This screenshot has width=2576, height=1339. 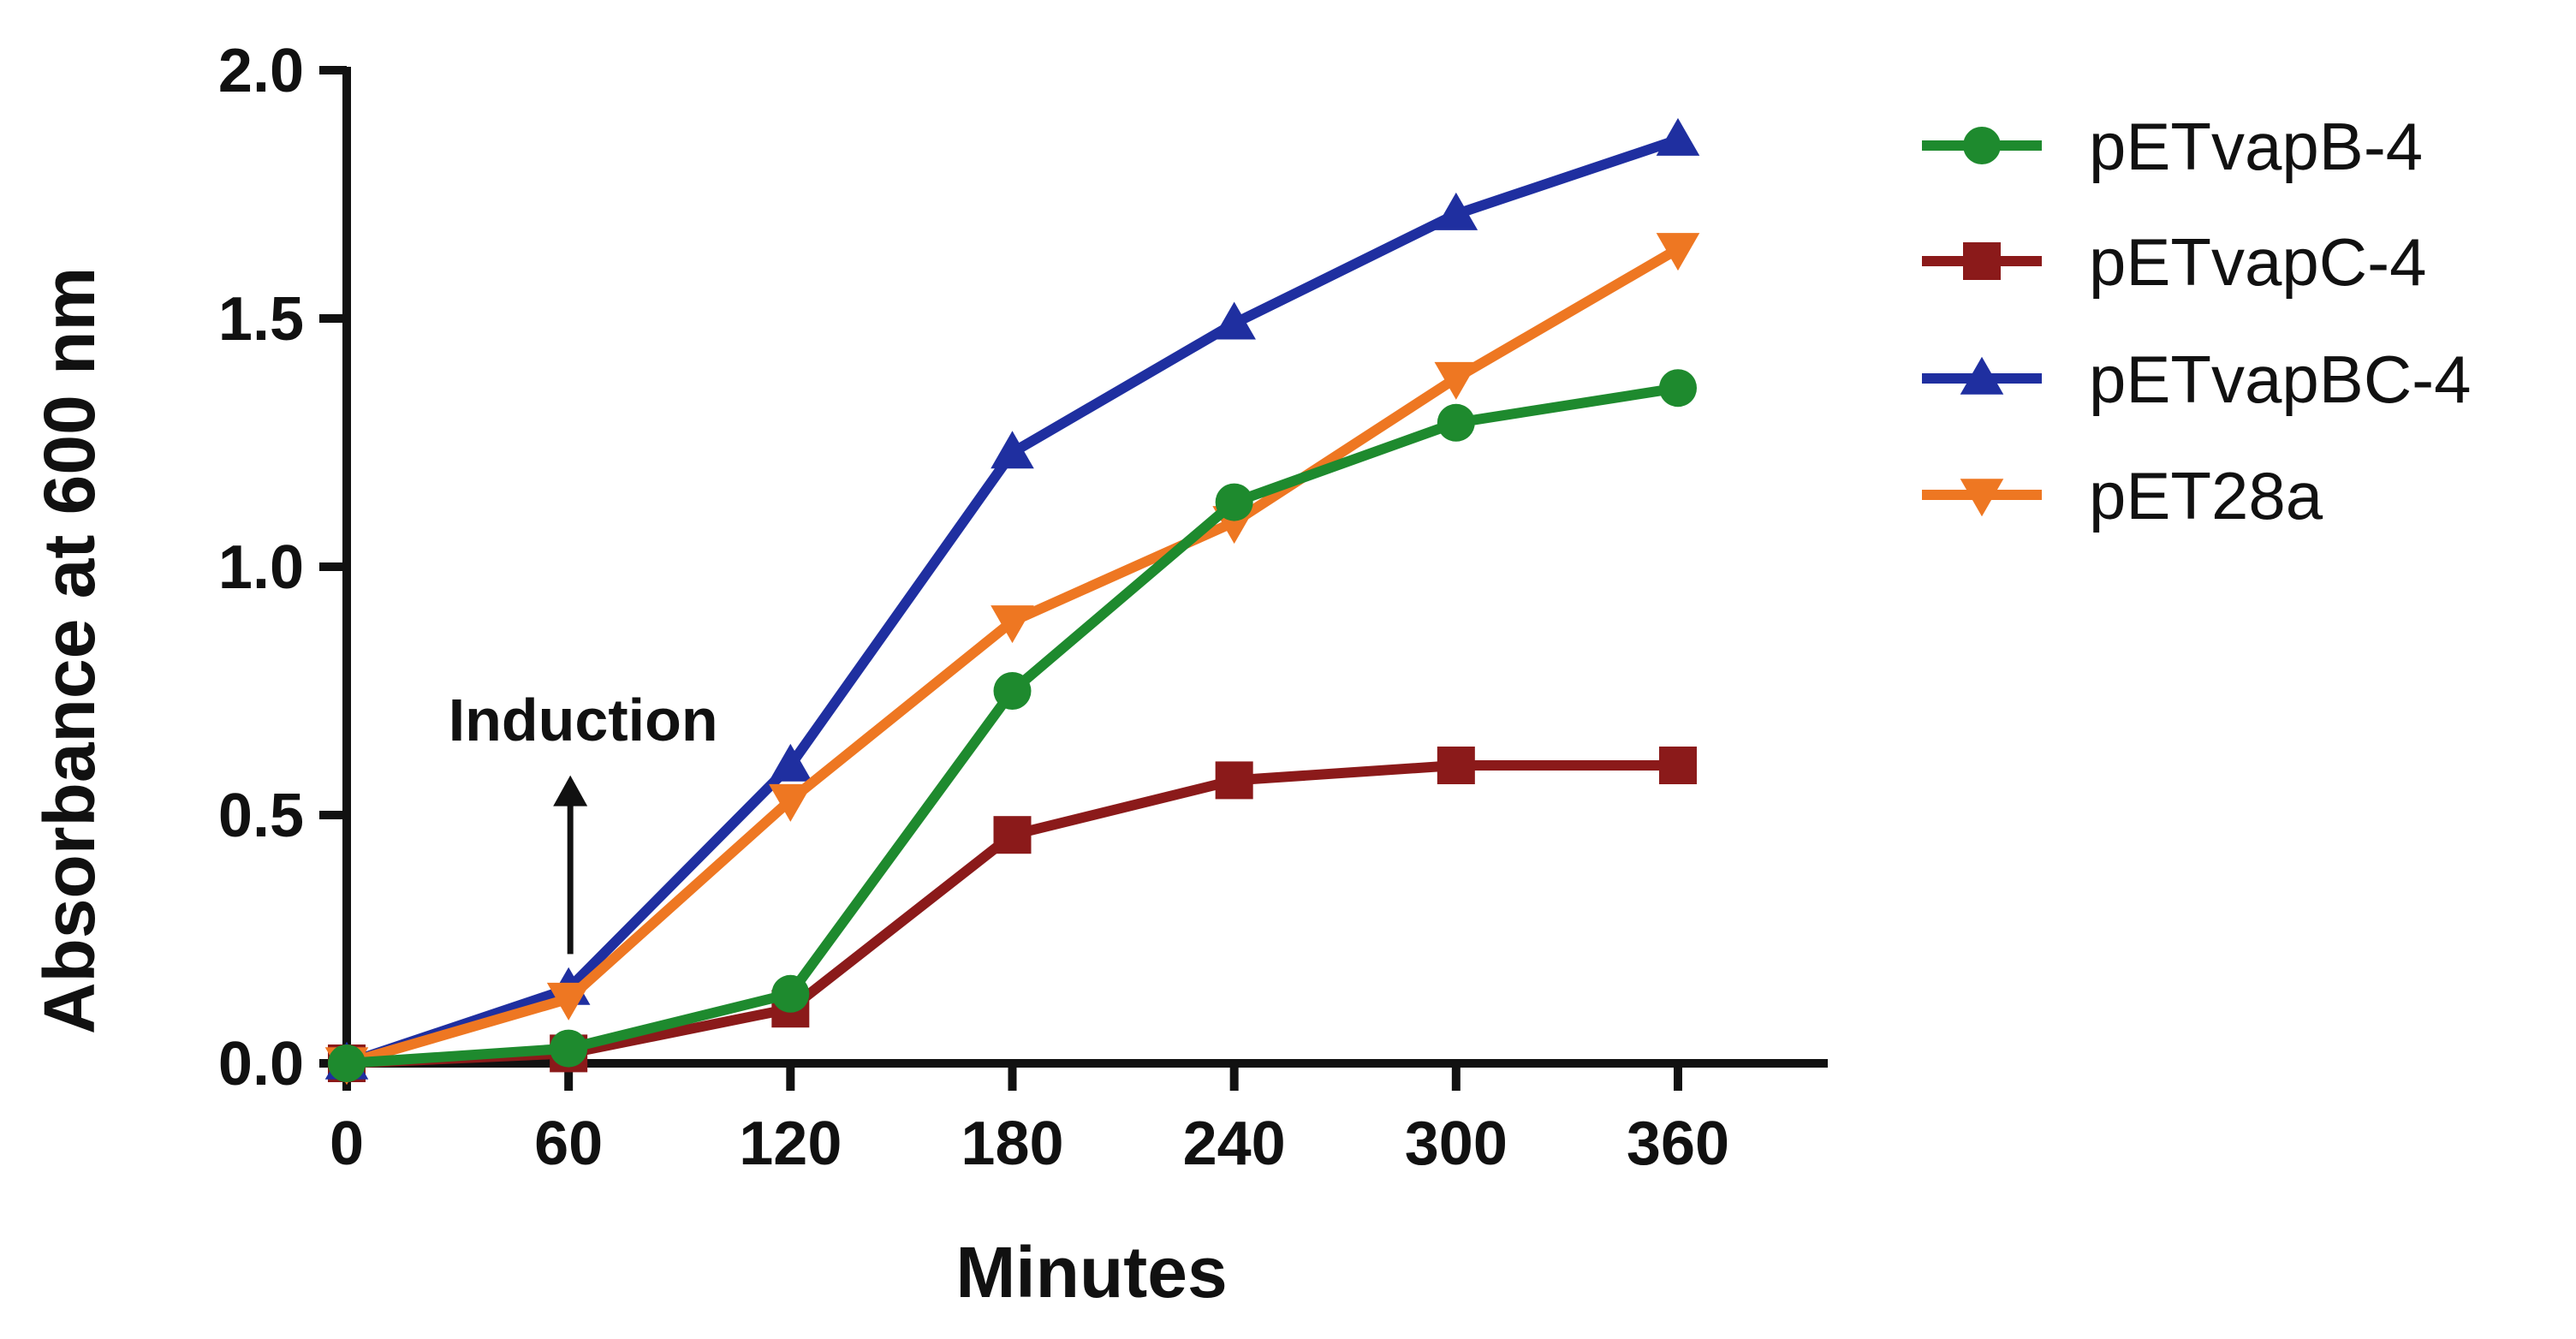 I want to click on y-tick-label: 2.0, so click(x=261, y=71).